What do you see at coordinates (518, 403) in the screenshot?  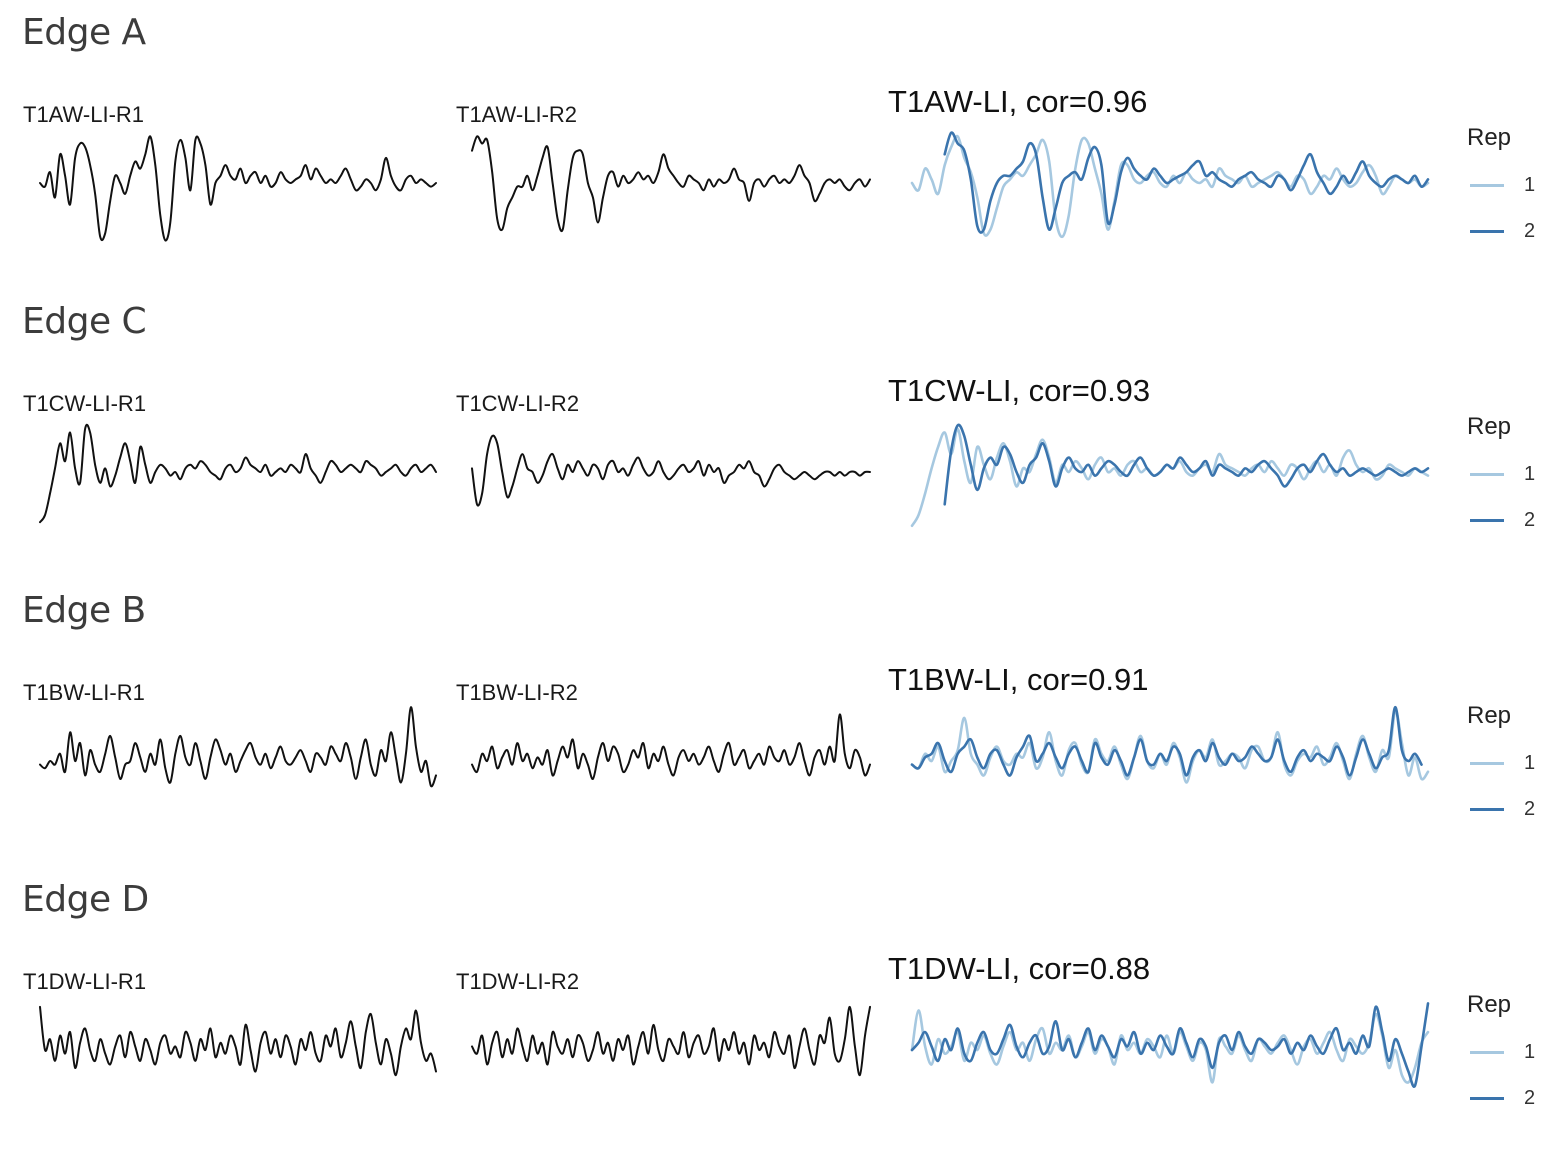 I see `panel-title-rep2: T1CW-LI-R2` at bounding box center [518, 403].